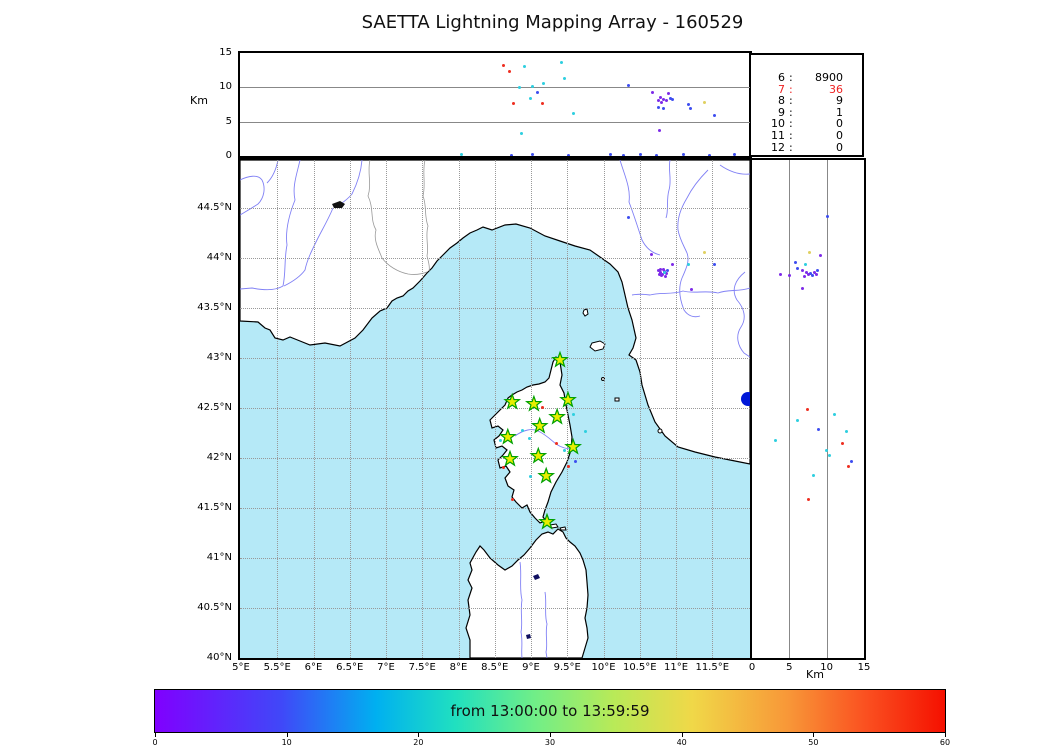  Describe the element at coordinates (495, 104) in the screenshot. I see `altitude-longitude-panel` at that location.